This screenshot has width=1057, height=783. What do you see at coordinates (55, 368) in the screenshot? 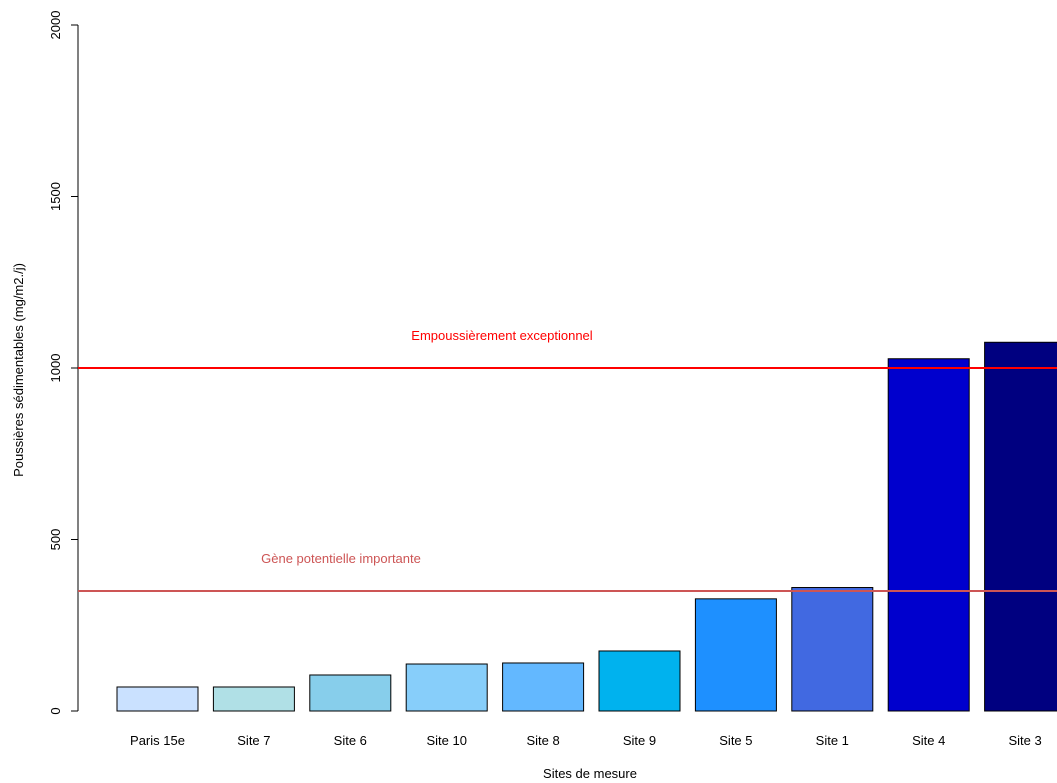
I see `y-tick-label: 1000` at bounding box center [55, 368].